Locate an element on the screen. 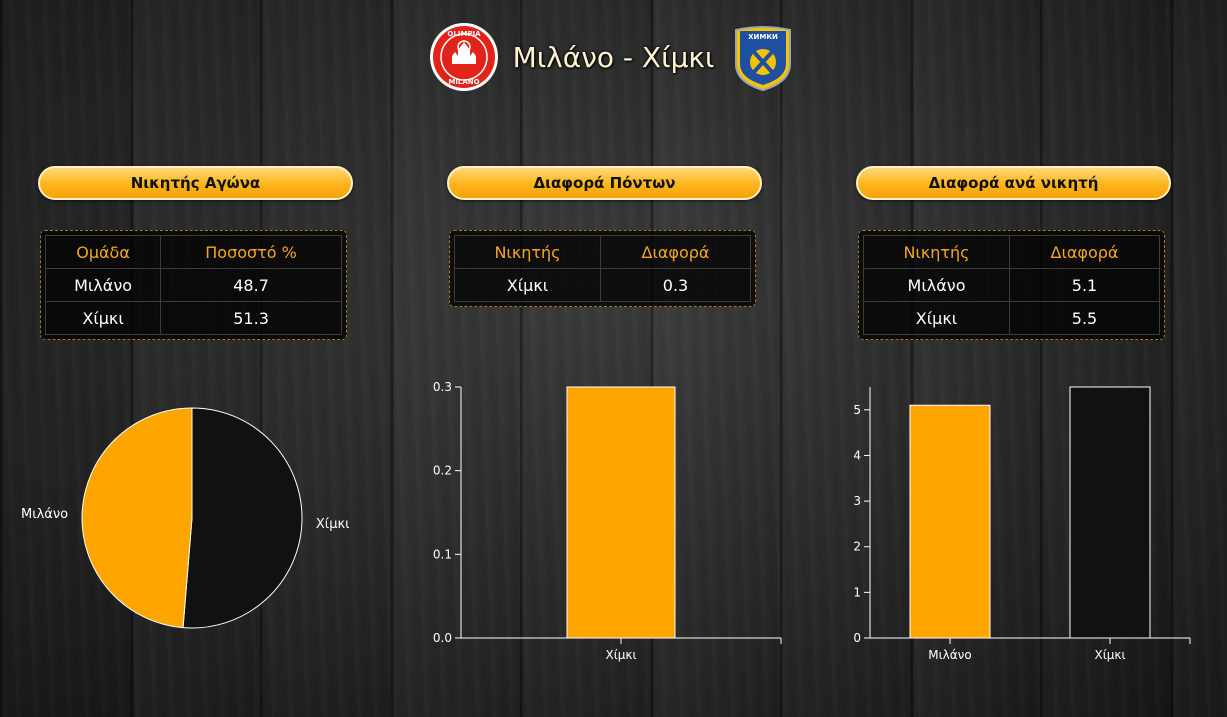  y-tick-label: 2 is located at coordinates (857, 547).